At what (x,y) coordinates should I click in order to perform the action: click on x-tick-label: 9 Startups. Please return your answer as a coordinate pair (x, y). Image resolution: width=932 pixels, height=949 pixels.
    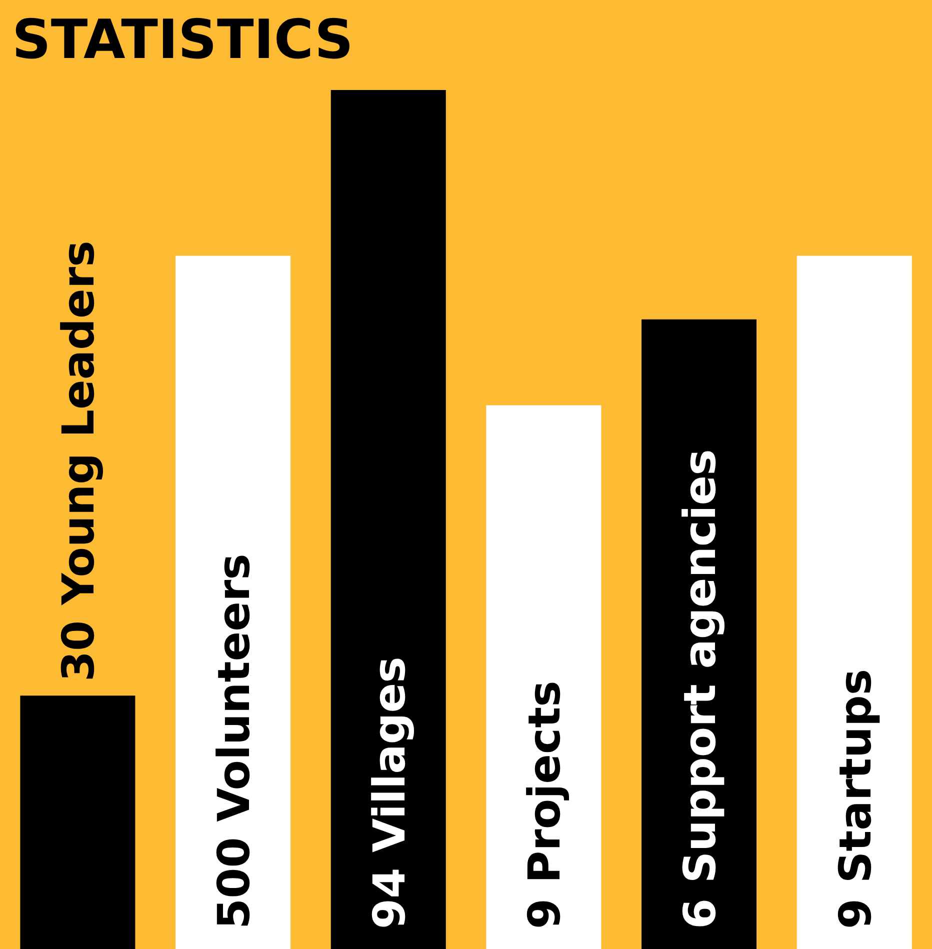
    Looking at the image, I should click on (856, 798).